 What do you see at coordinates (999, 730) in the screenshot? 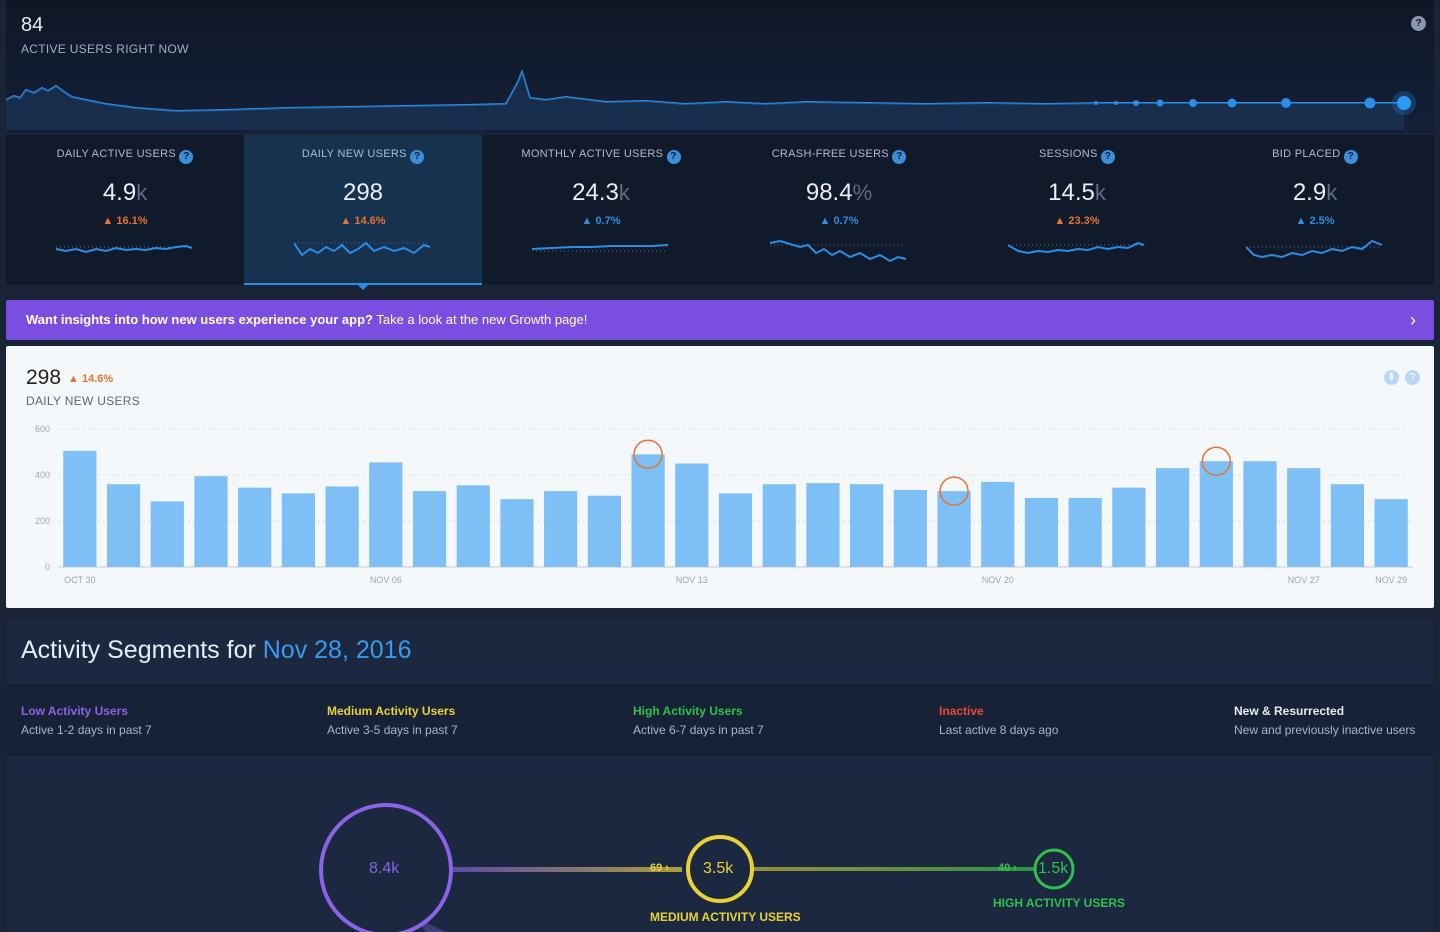
I see `segment-desc: Last active 8 days ago` at bounding box center [999, 730].